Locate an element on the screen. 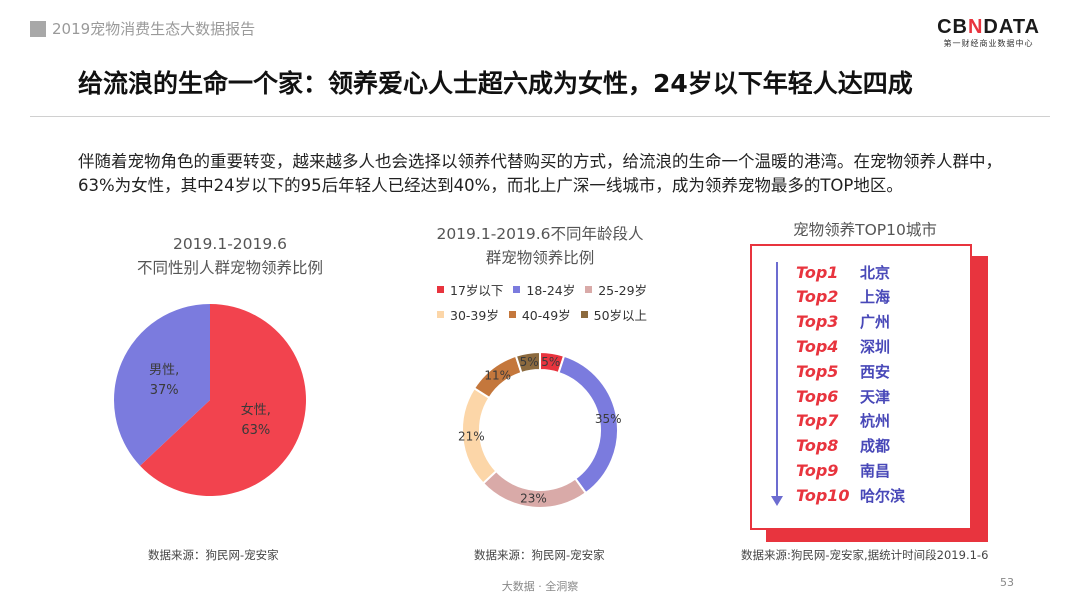  city-rank: Top7 is located at coordinates (817, 421).